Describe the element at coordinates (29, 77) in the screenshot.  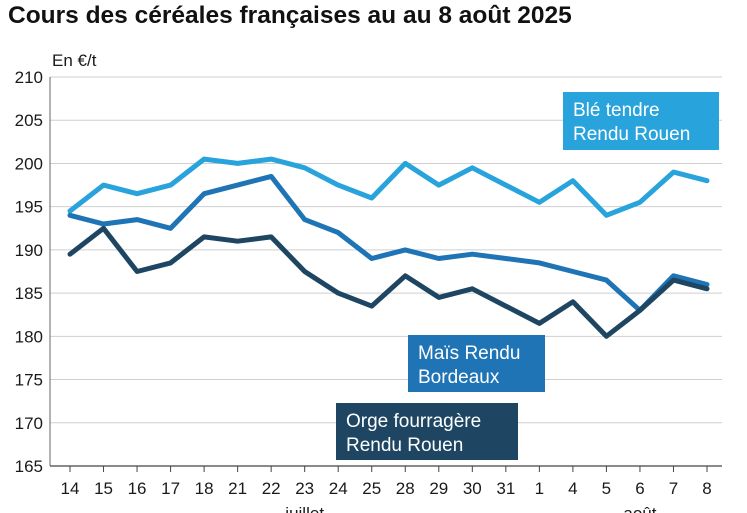
I see `y-tick-label-210: 210` at that location.